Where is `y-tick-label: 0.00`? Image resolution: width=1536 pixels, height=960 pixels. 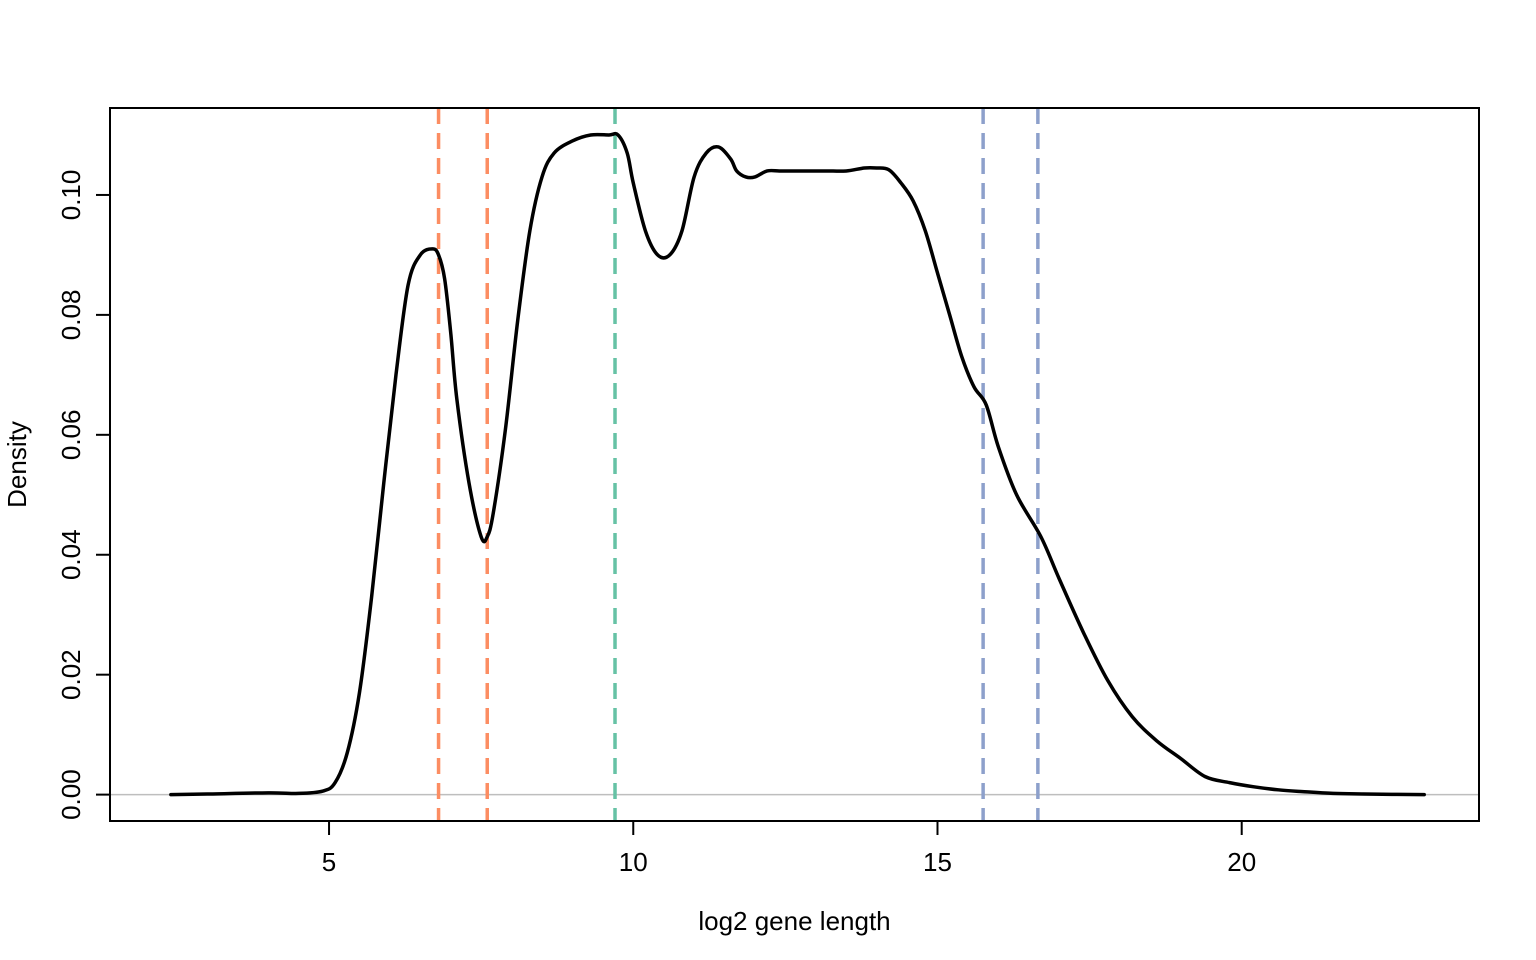
y-tick-label: 0.00 is located at coordinates (71, 794).